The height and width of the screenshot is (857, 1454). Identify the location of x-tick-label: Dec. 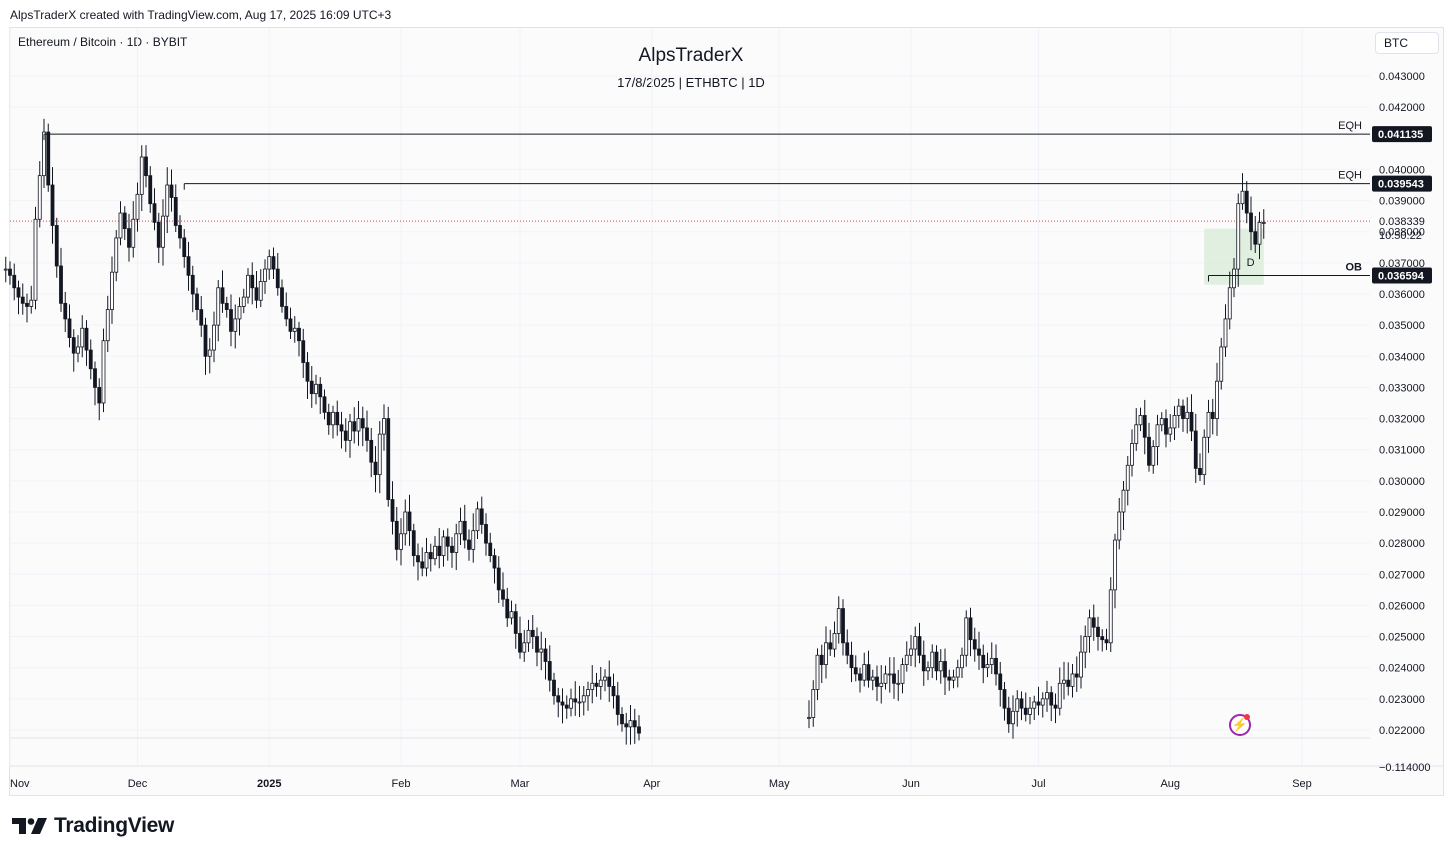
(138, 784).